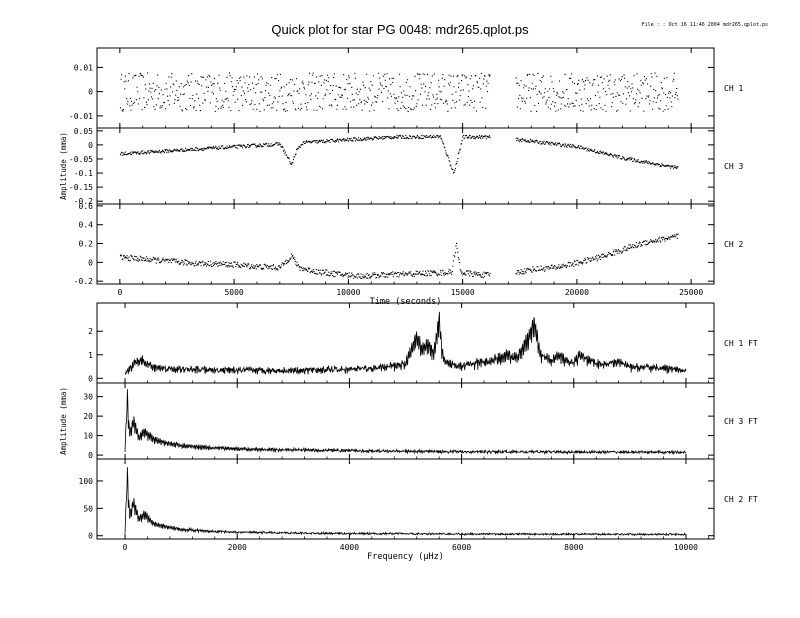  I want to click on x-axis-label: Time (seconds), so click(406, 302).